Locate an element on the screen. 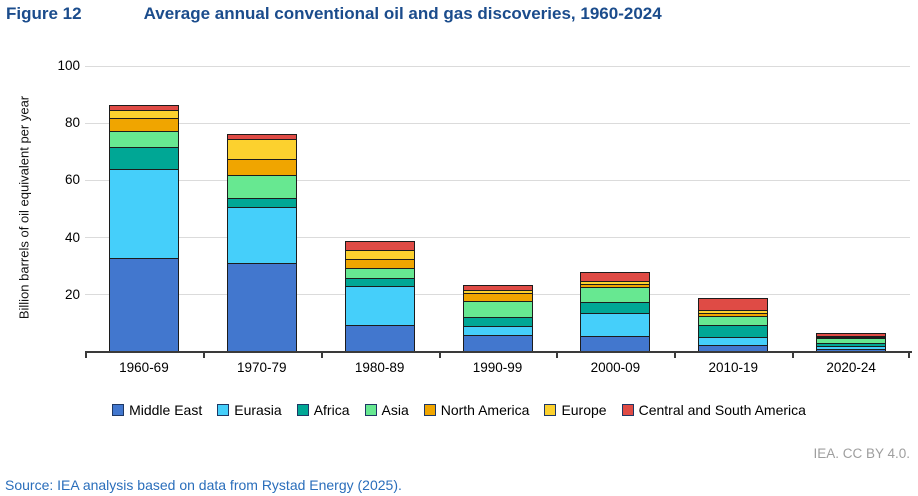  legend-label-europe: Europe is located at coordinates (584, 410).